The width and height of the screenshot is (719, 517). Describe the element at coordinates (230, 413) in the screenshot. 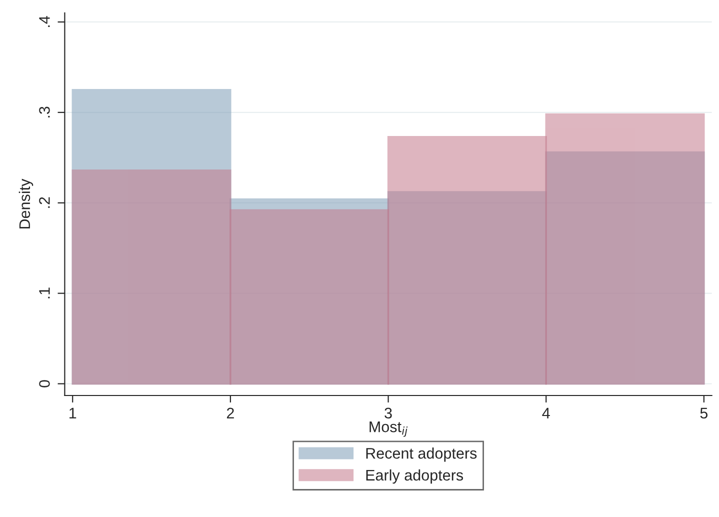

I see `x-tick-label: 2` at that location.